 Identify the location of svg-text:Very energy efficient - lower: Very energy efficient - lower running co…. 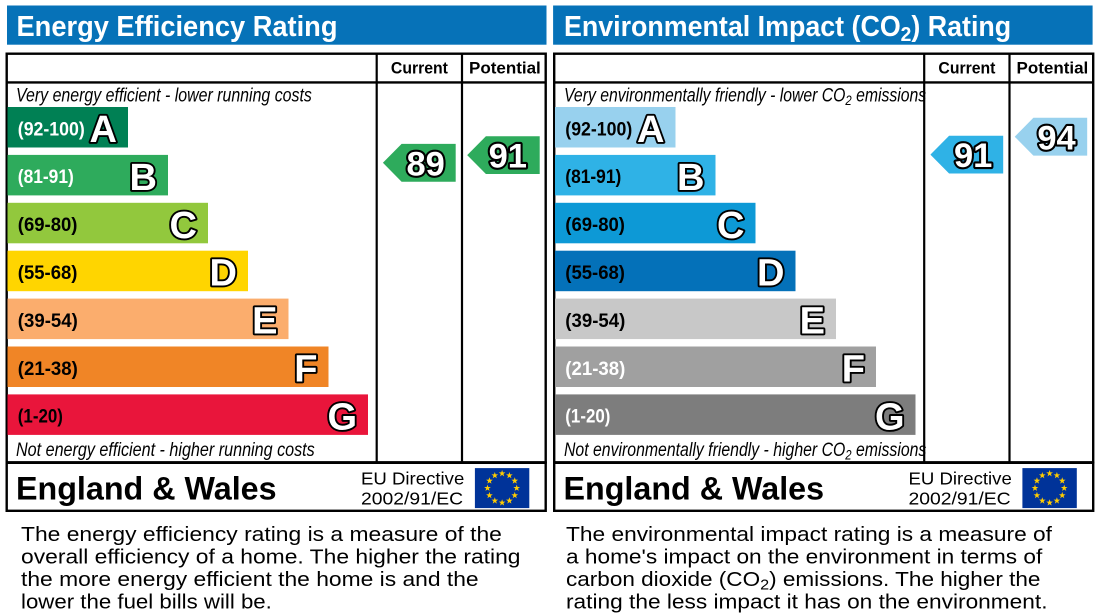
(164, 95).